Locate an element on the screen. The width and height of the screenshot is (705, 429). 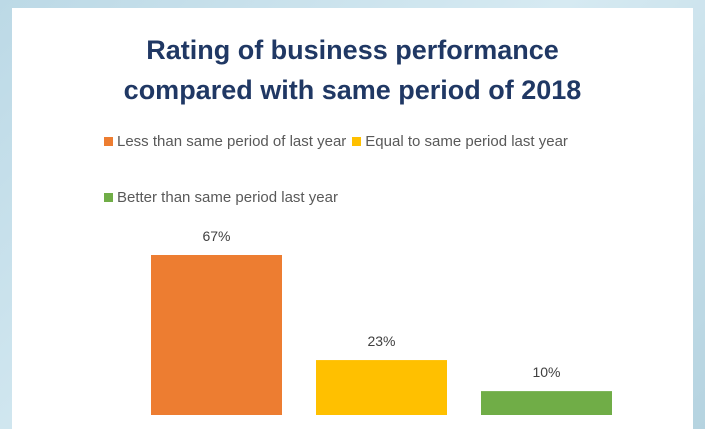
legend-label: Better than same period last year is located at coordinates (227, 197).